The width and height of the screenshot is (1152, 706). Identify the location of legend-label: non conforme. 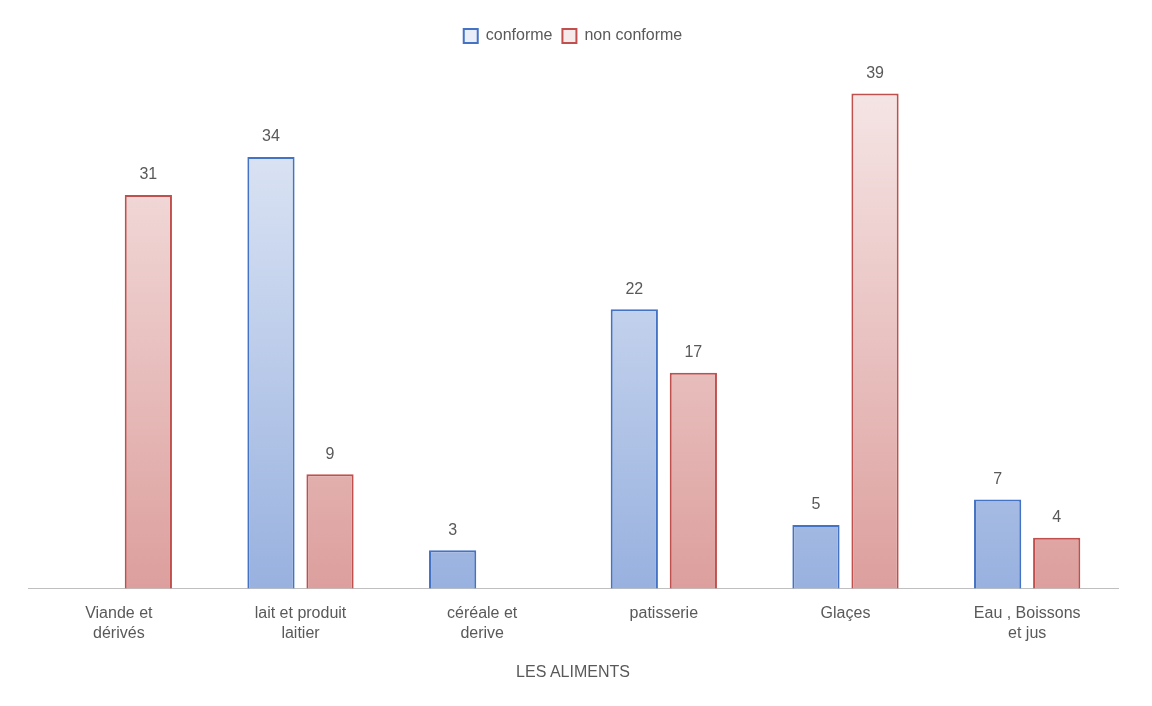
(633, 35).